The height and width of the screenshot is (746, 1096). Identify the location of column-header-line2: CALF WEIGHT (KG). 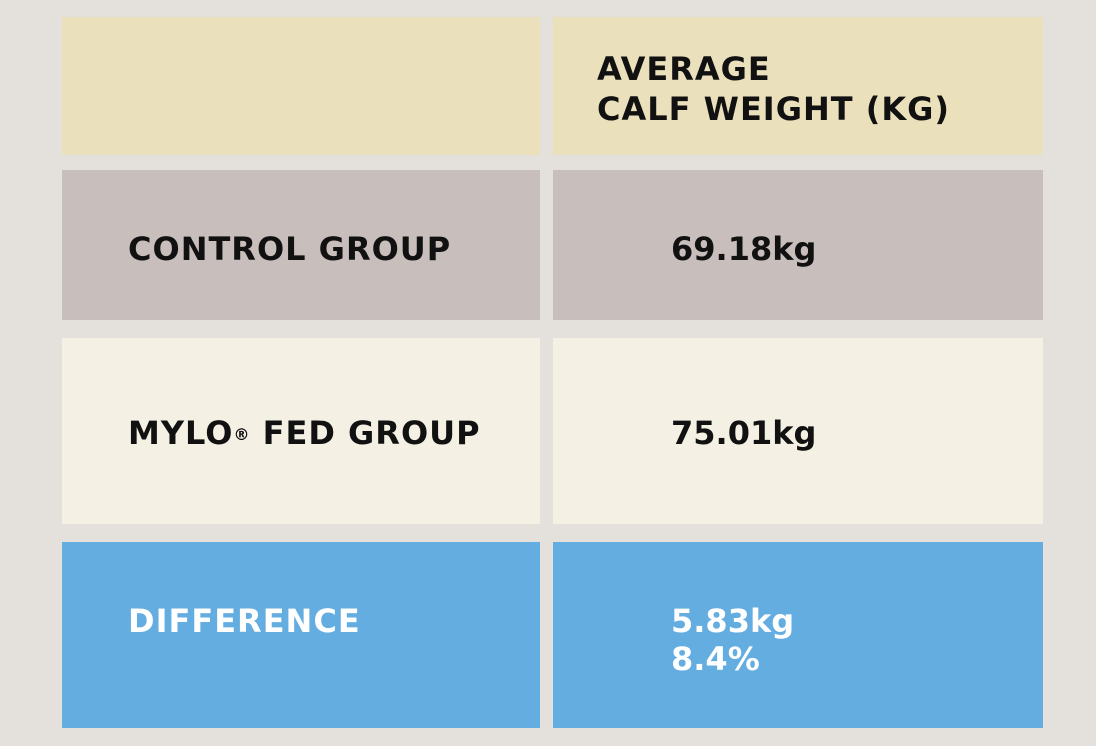
(774, 109).